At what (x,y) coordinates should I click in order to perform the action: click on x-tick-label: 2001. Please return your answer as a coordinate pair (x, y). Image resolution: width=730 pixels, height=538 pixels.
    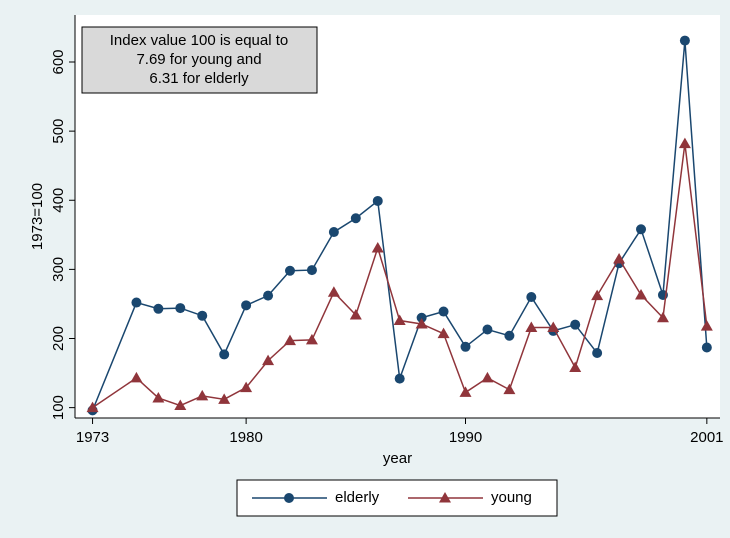
    Looking at the image, I should click on (706, 437).